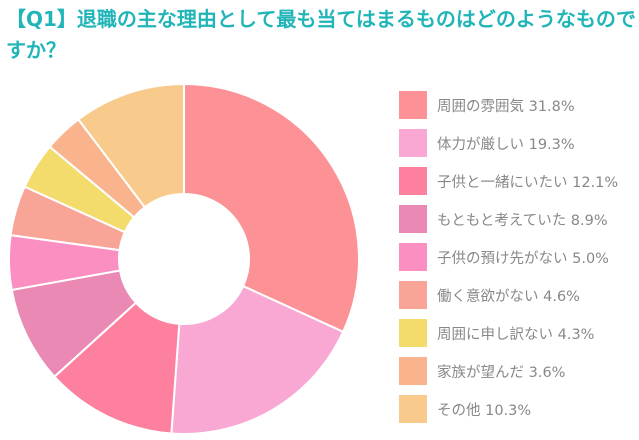 Image resolution: width=639 pixels, height=440 pixels. What do you see at coordinates (516, 334) in the screenshot?
I see `legend-label: 周囲に申し訳ない 4.3%` at bounding box center [516, 334].